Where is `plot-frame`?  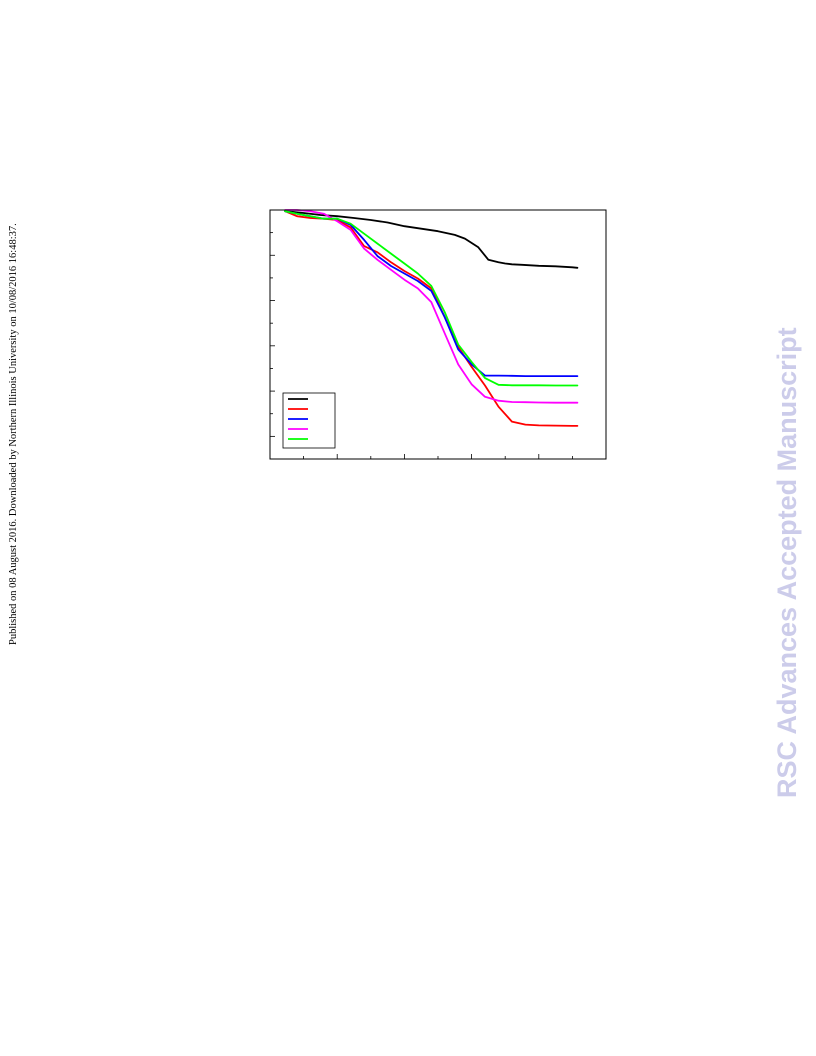
plot-frame is located at coordinates (438, 334).